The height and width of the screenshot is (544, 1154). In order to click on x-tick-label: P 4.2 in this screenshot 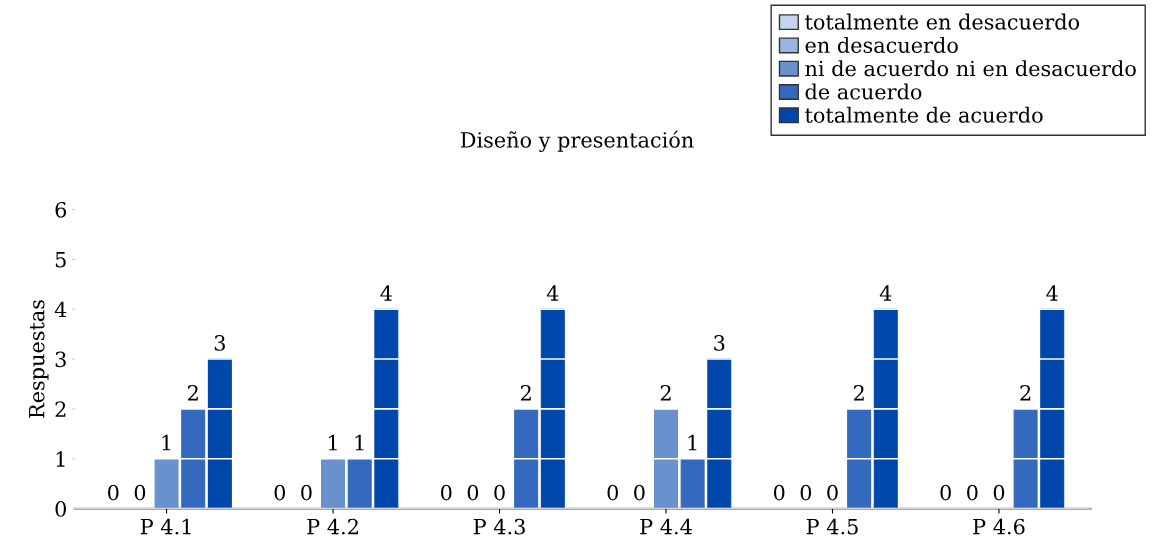, I will do `click(332, 526)`.